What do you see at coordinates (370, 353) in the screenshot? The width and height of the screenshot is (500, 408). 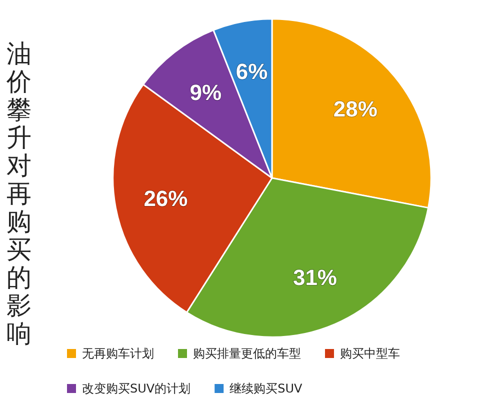 I see `legend-label: 购买中型车` at bounding box center [370, 353].